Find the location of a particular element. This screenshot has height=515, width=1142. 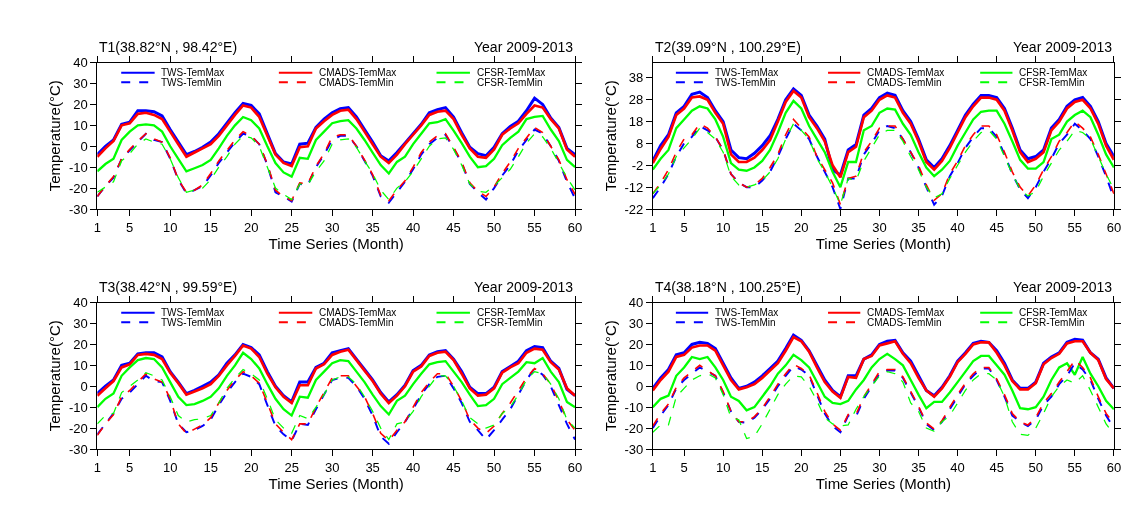

chart-title: T1(38.82°N , 98.42°E) is located at coordinates (168, 47).